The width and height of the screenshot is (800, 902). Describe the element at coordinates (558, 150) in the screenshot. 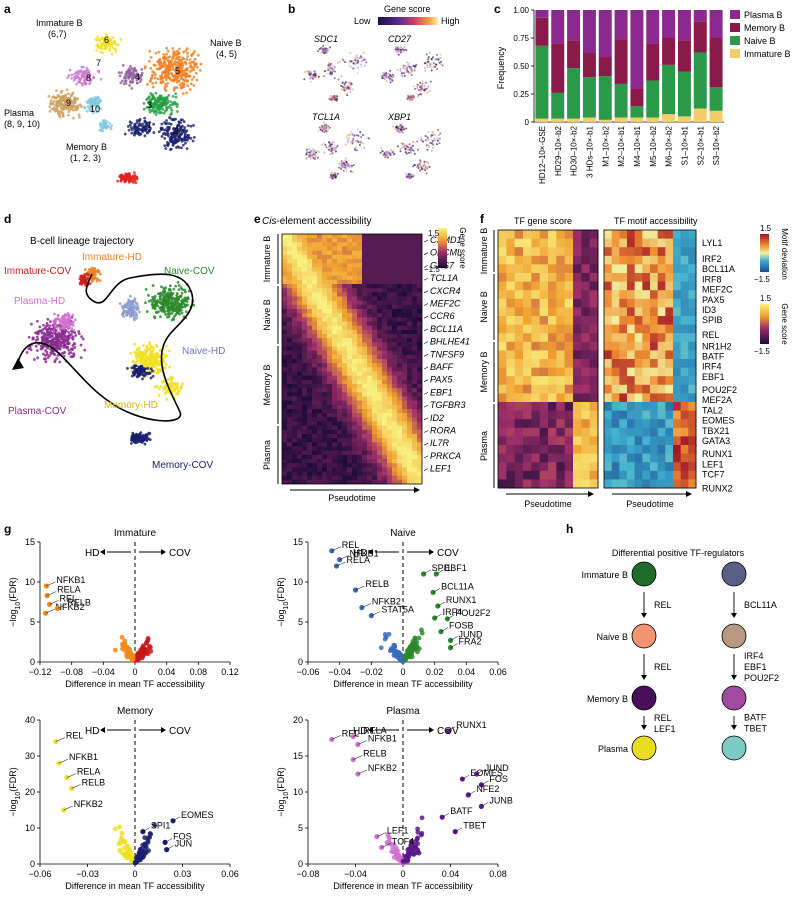

I see `c-x-tick-label: HD29–10×-b2` at that location.